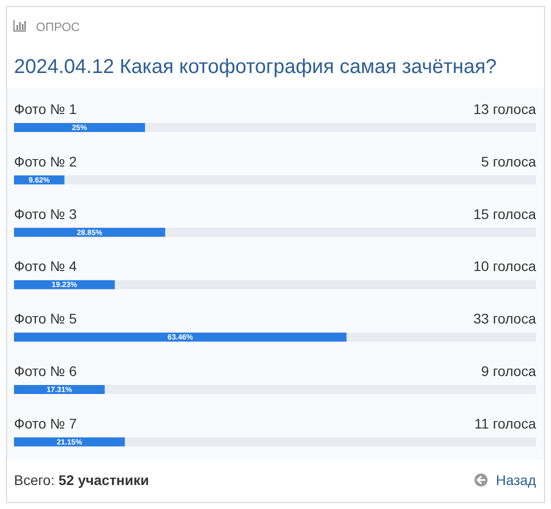  What do you see at coordinates (504, 266) in the screenshot?
I see `annotation: 10 голоса` at bounding box center [504, 266].